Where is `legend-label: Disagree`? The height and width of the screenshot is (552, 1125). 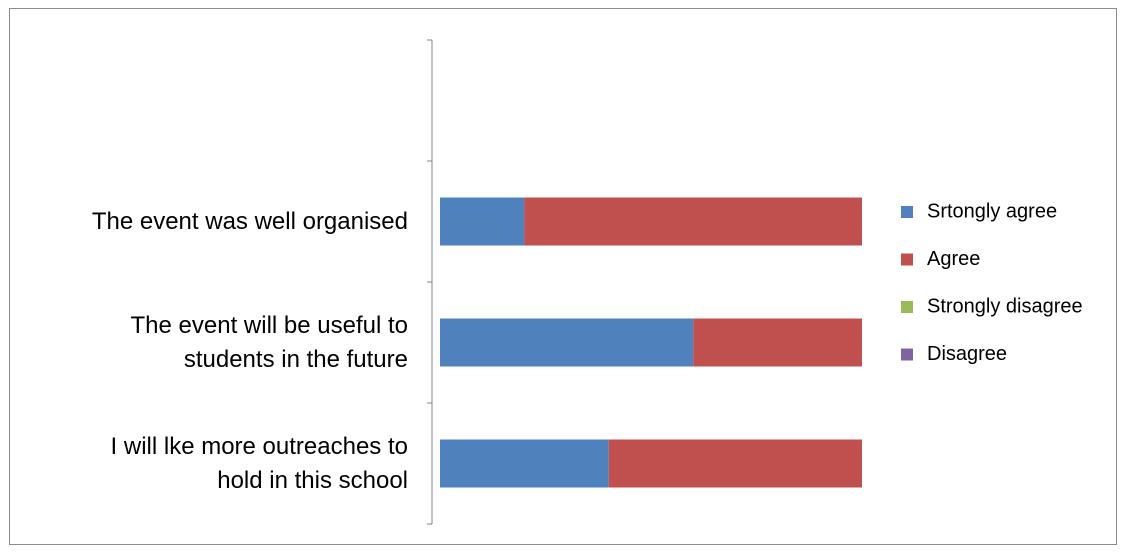
legend-label: Disagree is located at coordinates (967, 354).